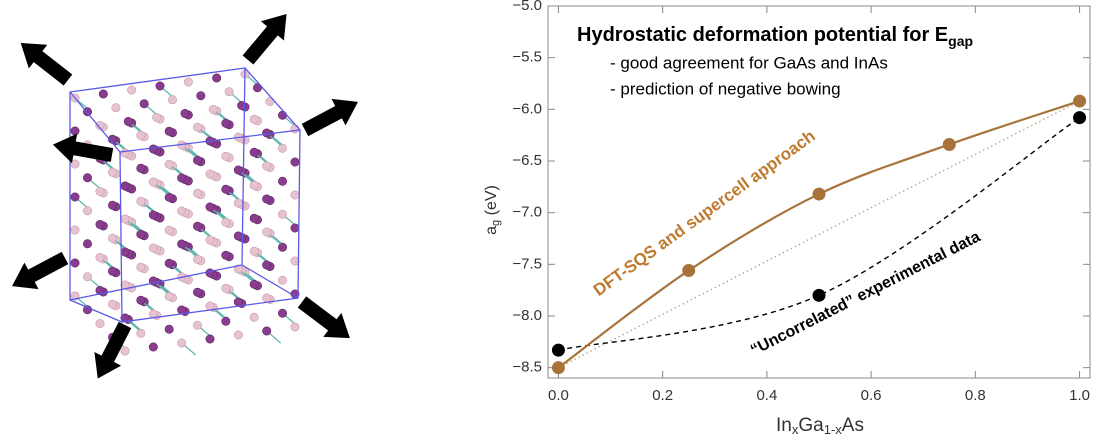 This screenshot has width=1096, height=446. I want to click on y-tick-label: −8.5, so click(527, 367).